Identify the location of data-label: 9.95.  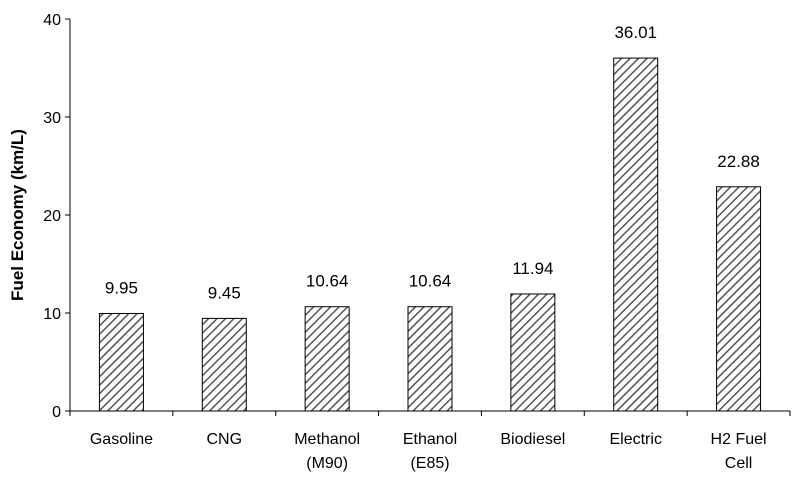
(121, 287).